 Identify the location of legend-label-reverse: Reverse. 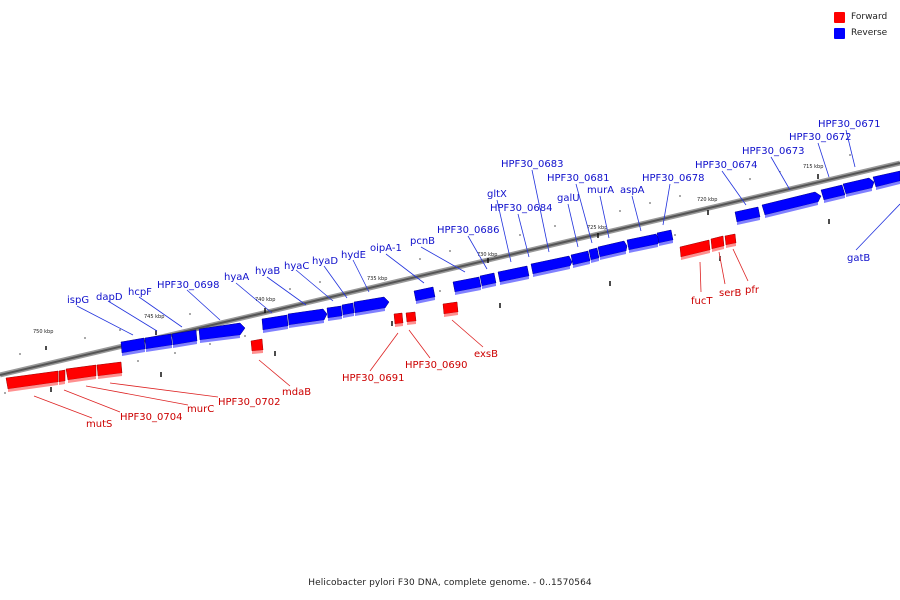
(869, 33).